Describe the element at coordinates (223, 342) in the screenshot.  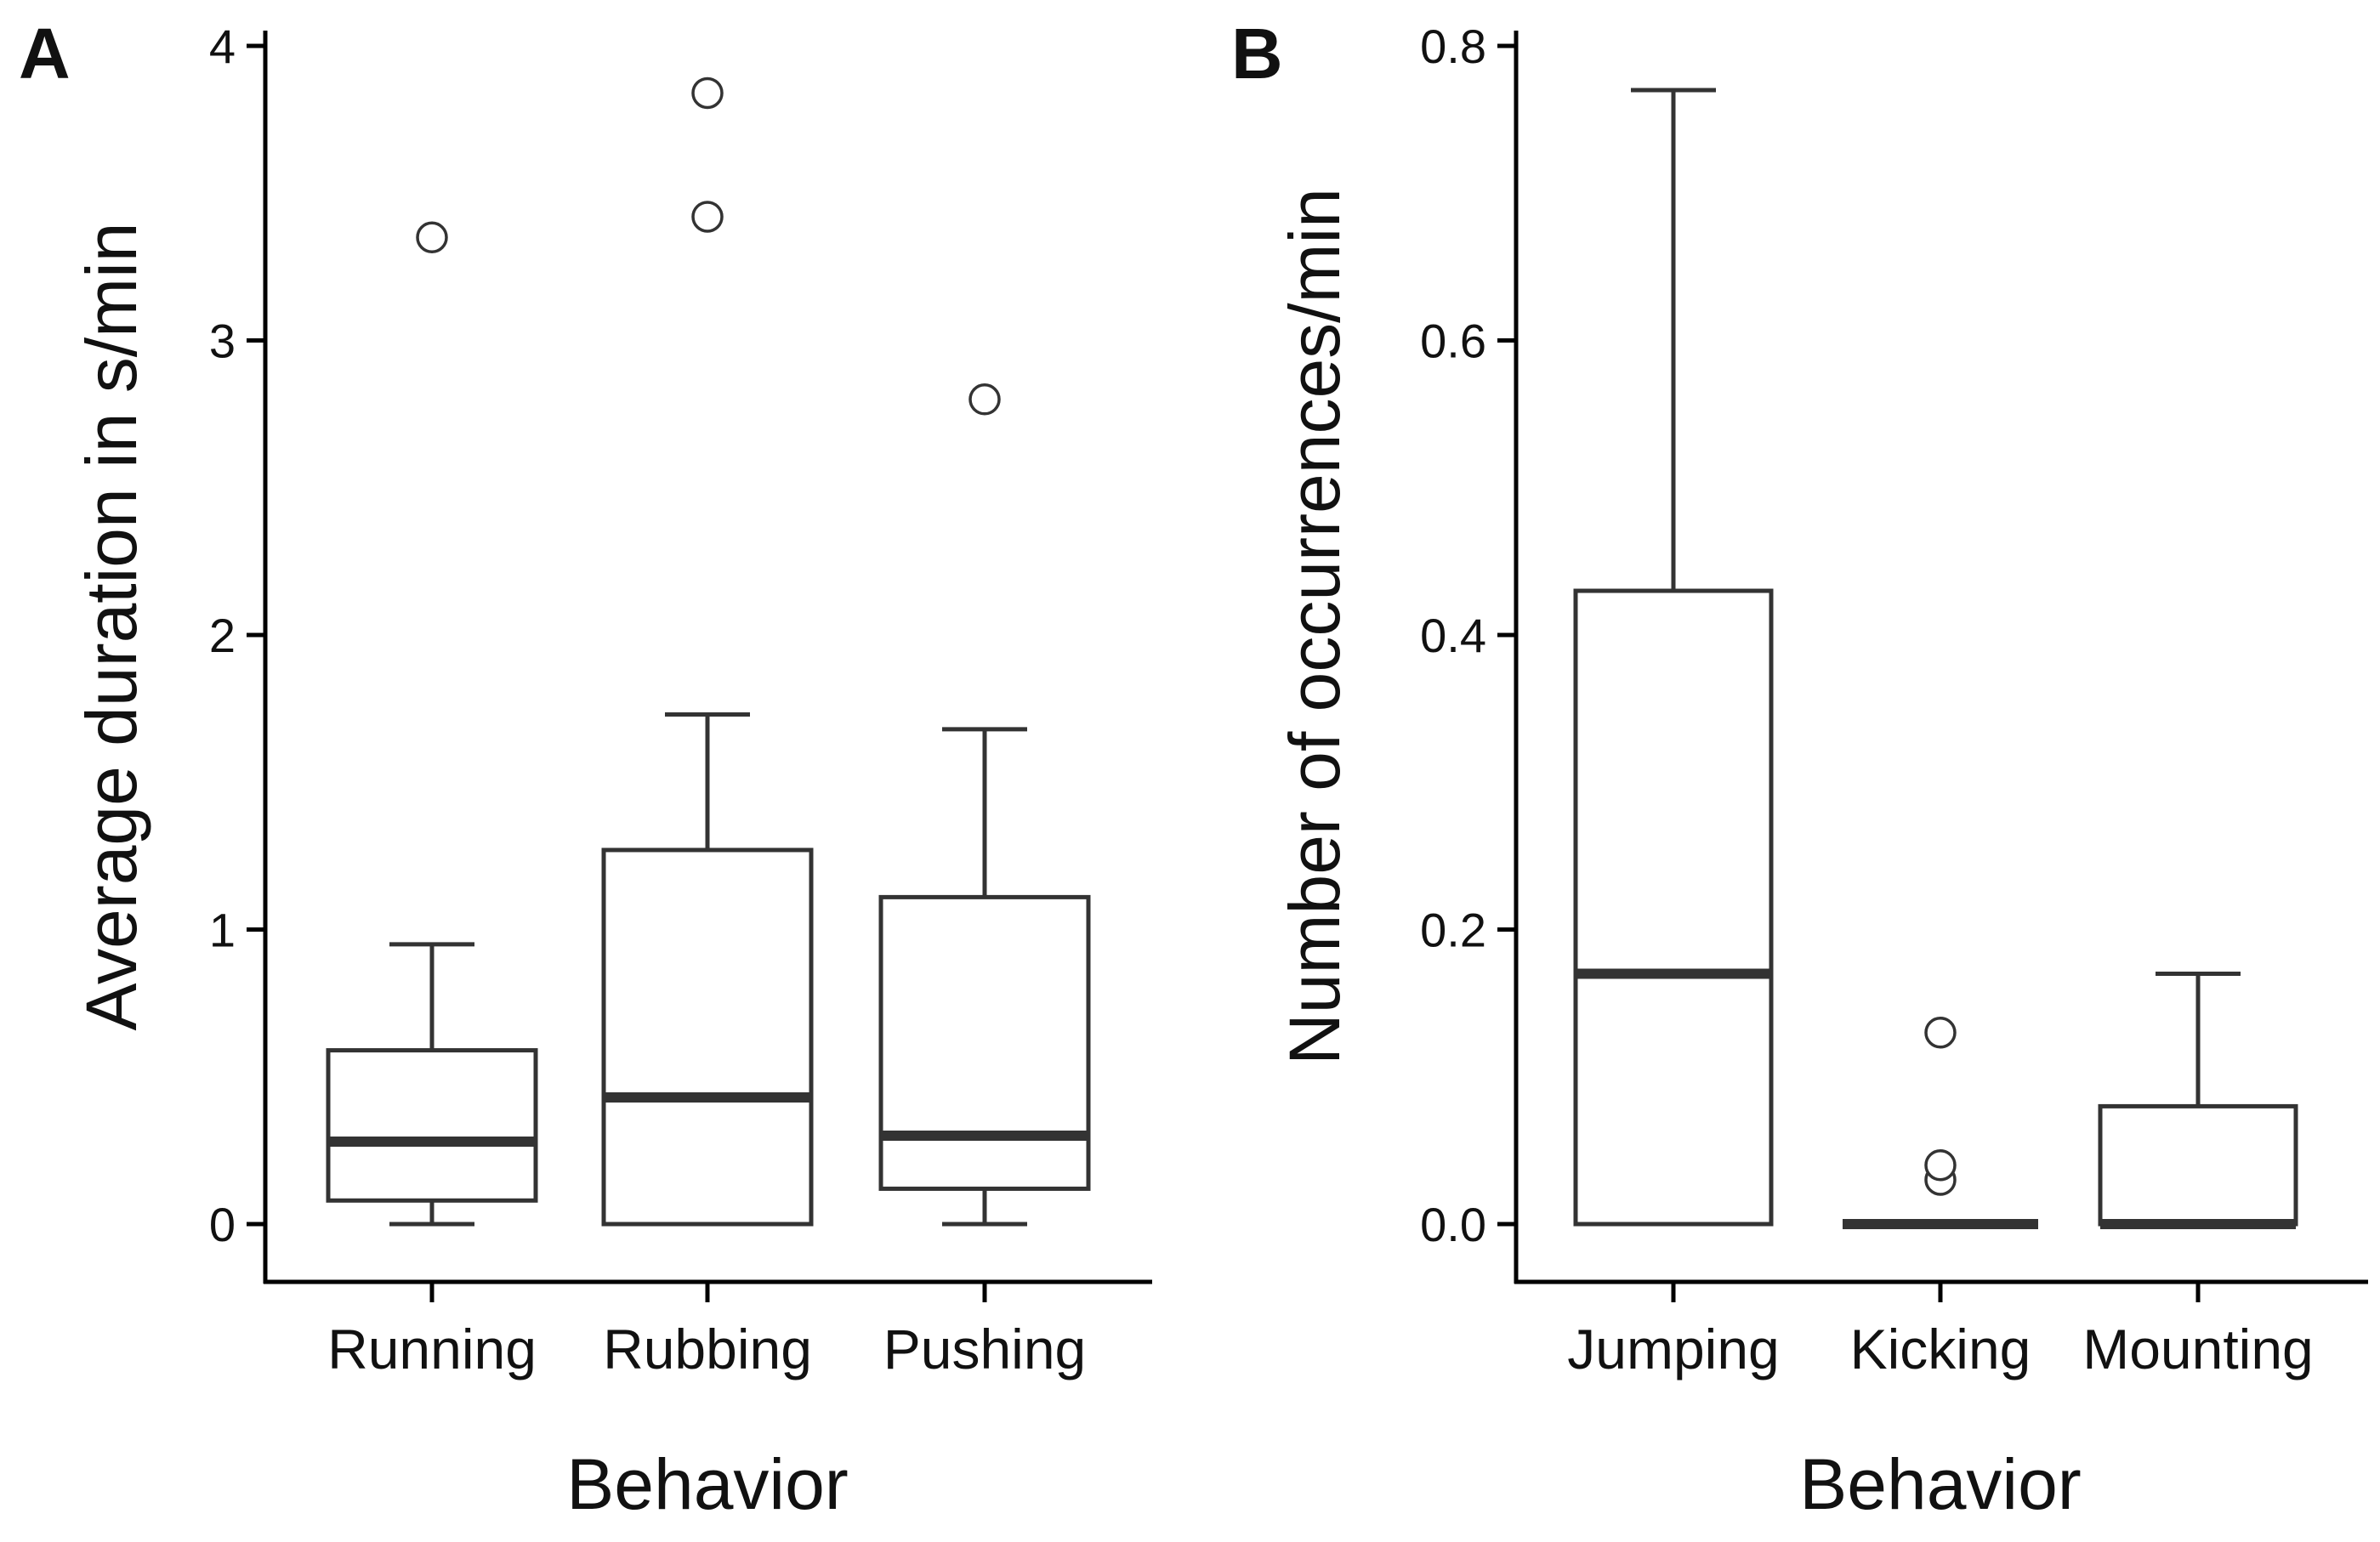
I see `panel-a-y-tick-label: 3` at that location.